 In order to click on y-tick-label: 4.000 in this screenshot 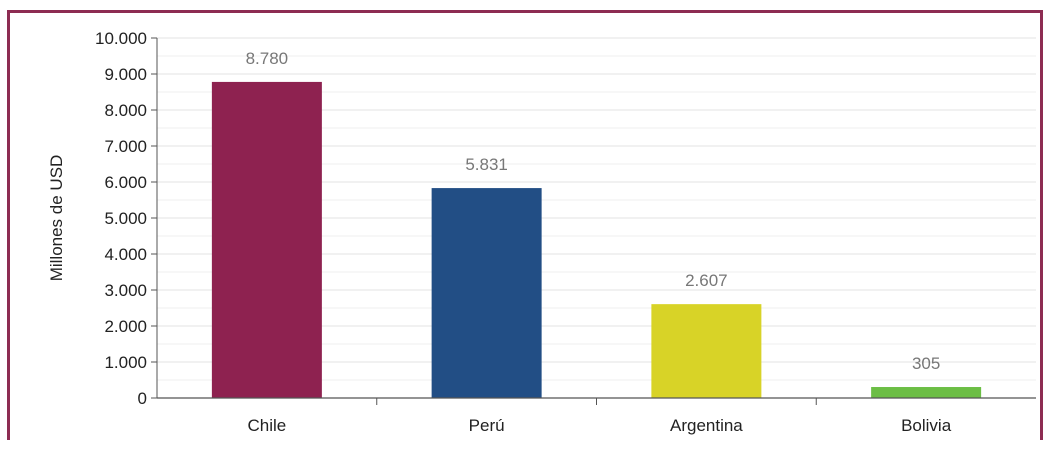, I will do `click(125, 254)`.